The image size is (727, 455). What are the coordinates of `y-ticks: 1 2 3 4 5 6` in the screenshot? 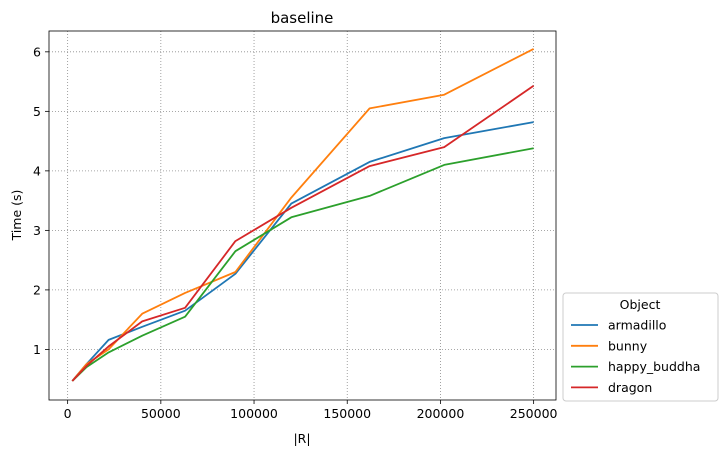 It's located at (41, 200).